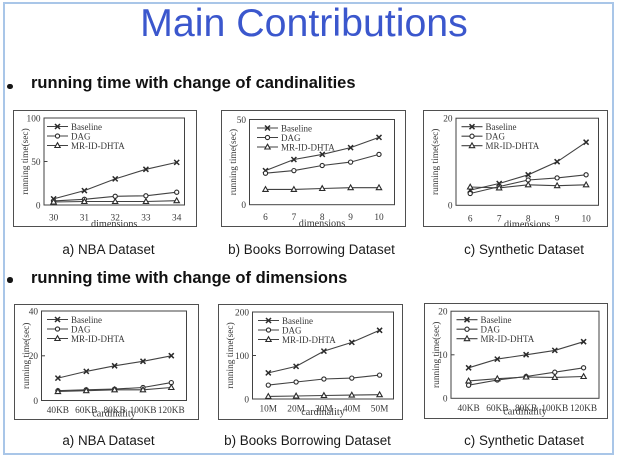 The image size is (619, 462). I want to click on svg-text: 34, so click(177, 219).